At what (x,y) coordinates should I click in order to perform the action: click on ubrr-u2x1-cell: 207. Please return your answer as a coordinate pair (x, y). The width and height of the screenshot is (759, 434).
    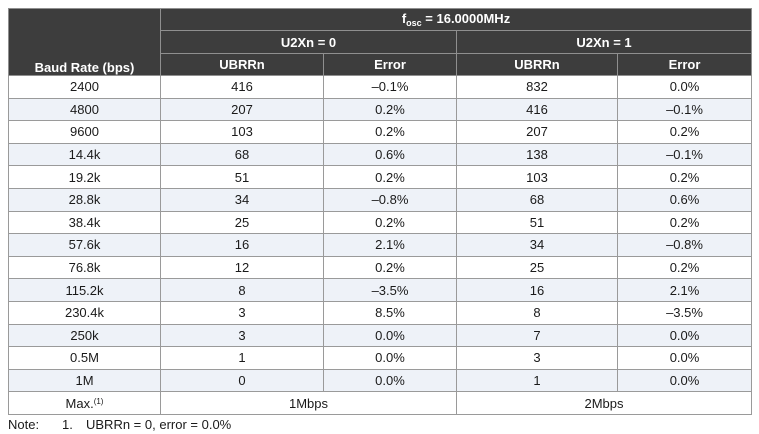
    Looking at the image, I should click on (537, 132).